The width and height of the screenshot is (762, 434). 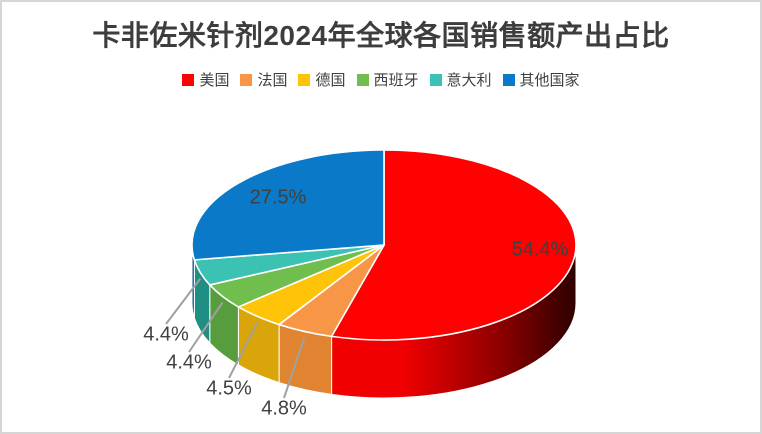 I want to click on leader-line-意大利, so click(x=183, y=301).